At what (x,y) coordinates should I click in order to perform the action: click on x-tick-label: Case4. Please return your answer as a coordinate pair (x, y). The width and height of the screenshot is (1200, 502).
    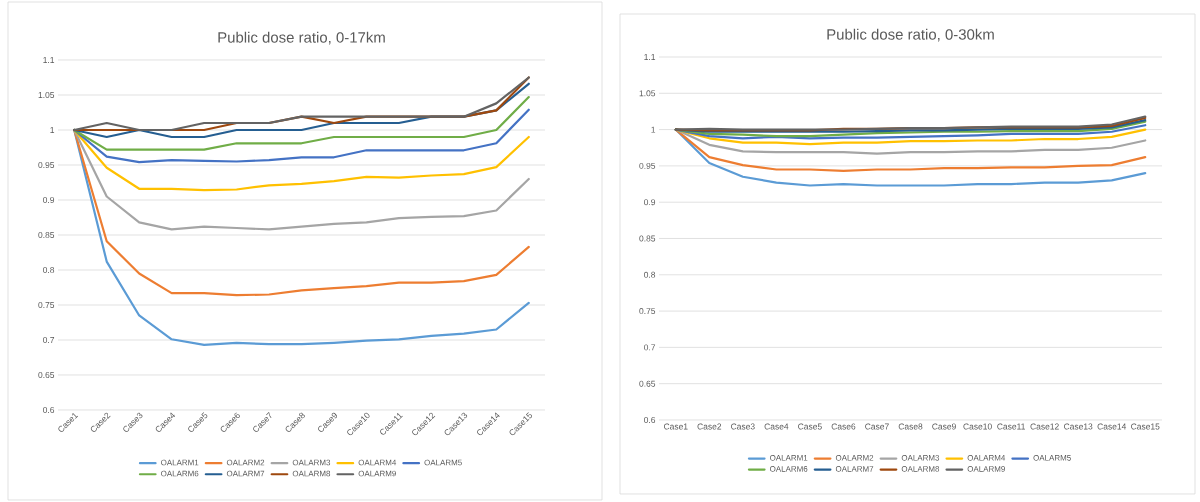
    Looking at the image, I should click on (776, 426).